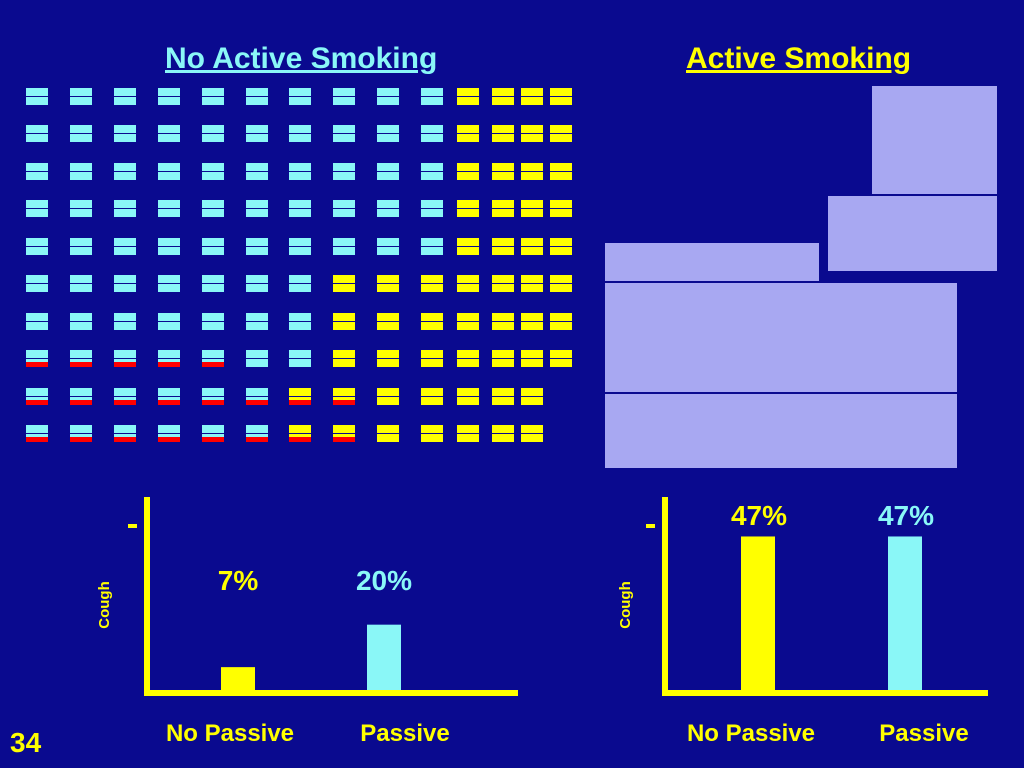 This screenshot has height=768, width=1024. Describe the element at coordinates (384, 657) in the screenshot. I see `bar-passive` at that location.